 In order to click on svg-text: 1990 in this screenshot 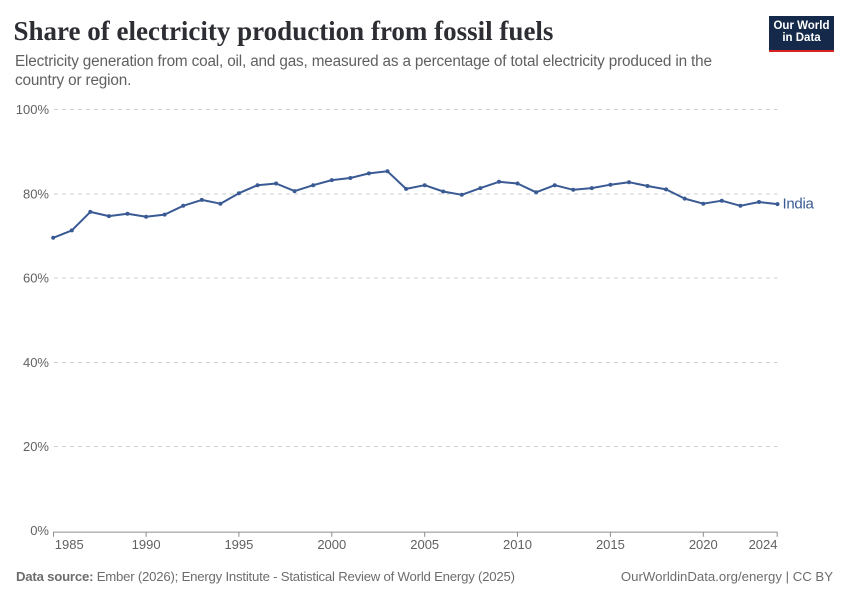, I will do `click(146, 544)`.